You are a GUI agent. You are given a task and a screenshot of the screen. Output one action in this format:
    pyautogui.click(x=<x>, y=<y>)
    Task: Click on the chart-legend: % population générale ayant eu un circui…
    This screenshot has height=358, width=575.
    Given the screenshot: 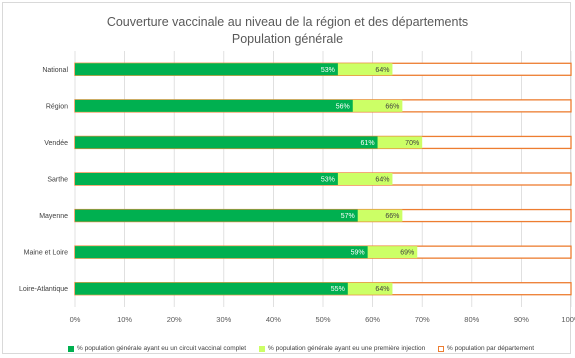 What is the action you would take?
    pyautogui.click(x=287, y=351)
    